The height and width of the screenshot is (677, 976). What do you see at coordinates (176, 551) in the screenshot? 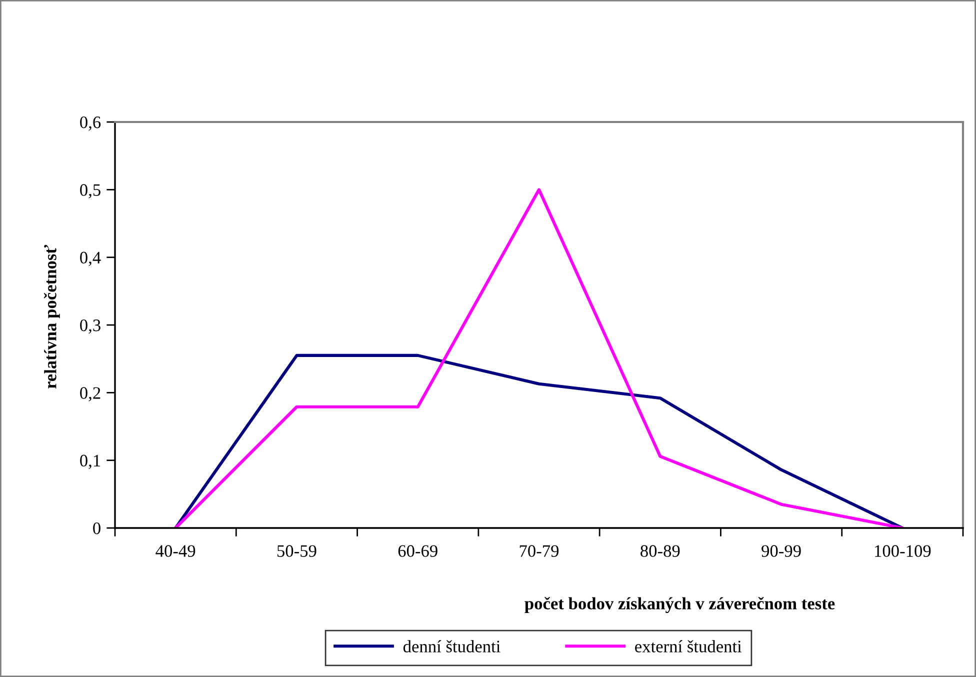
I see `x-tick-label: 40-49` at bounding box center [176, 551].